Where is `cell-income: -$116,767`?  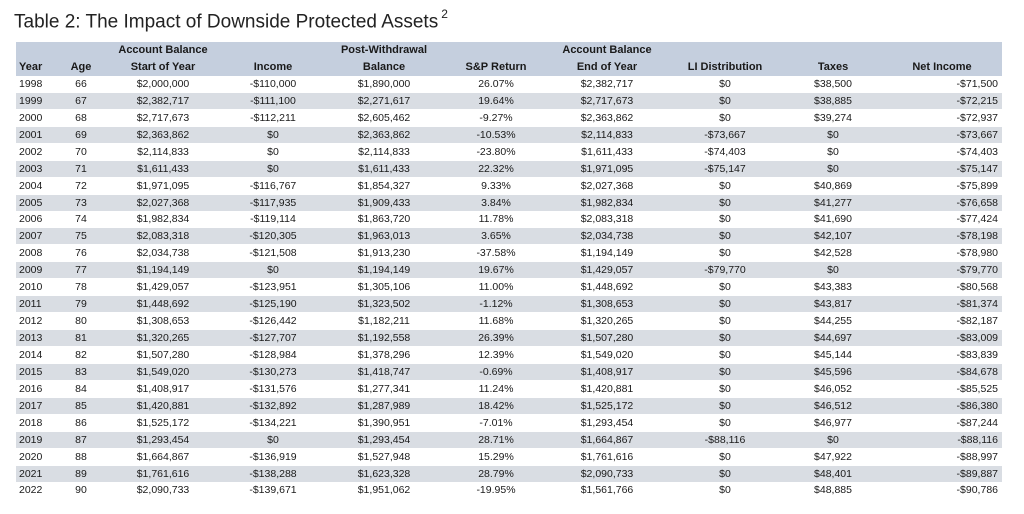
cell-income: -$116,767 is located at coordinates (273, 186).